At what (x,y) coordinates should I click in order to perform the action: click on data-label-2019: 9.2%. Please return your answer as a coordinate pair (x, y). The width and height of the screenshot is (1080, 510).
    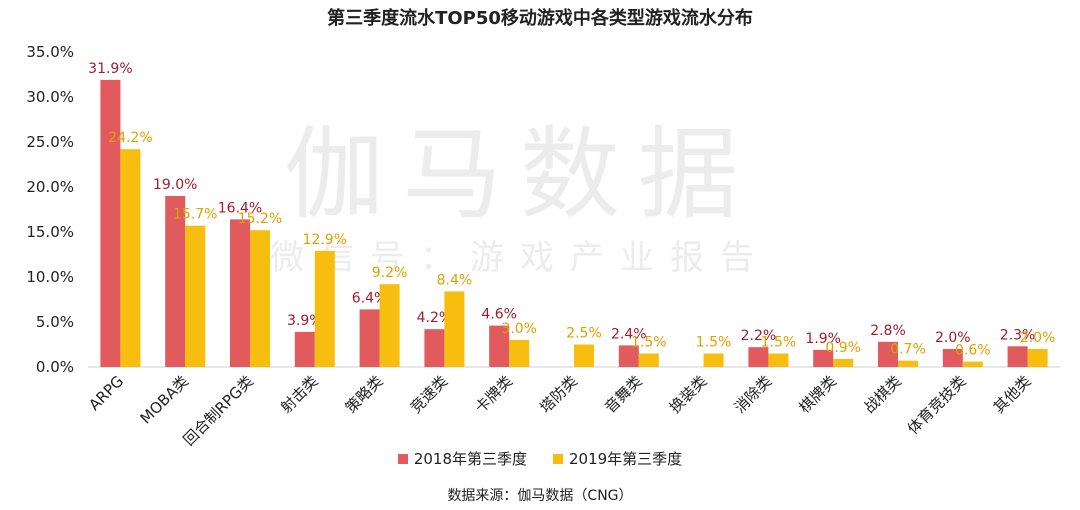
    Looking at the image, I should click on (390, 273).